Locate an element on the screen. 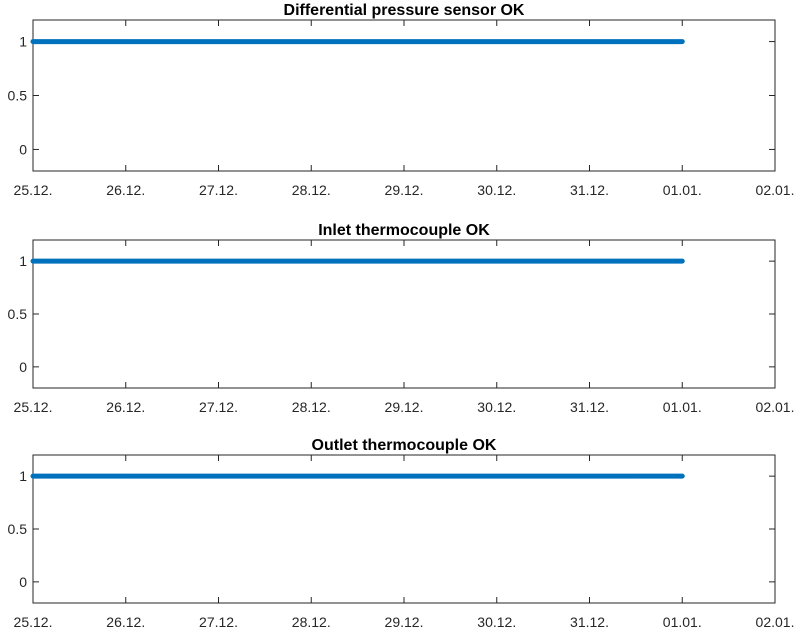  chart-title: Inlet thermocouple OK is located at coordinates (404, 230).